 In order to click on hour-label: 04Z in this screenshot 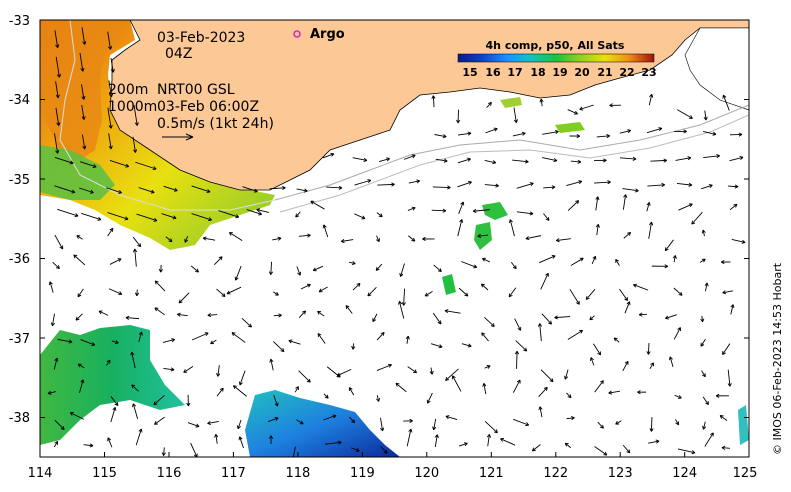, I will do `click(178, 54)`.